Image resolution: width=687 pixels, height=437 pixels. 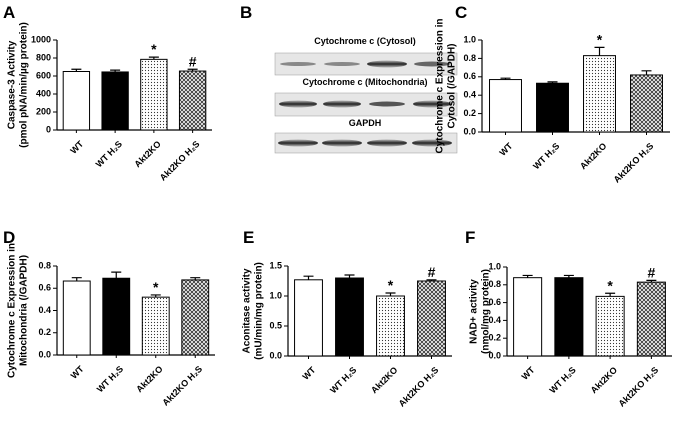 What do you see at coordinates (12, 84) in the screenshot?
I see `y-axis-label: Caspase-3 Activity` at bounding box center [12, 84].